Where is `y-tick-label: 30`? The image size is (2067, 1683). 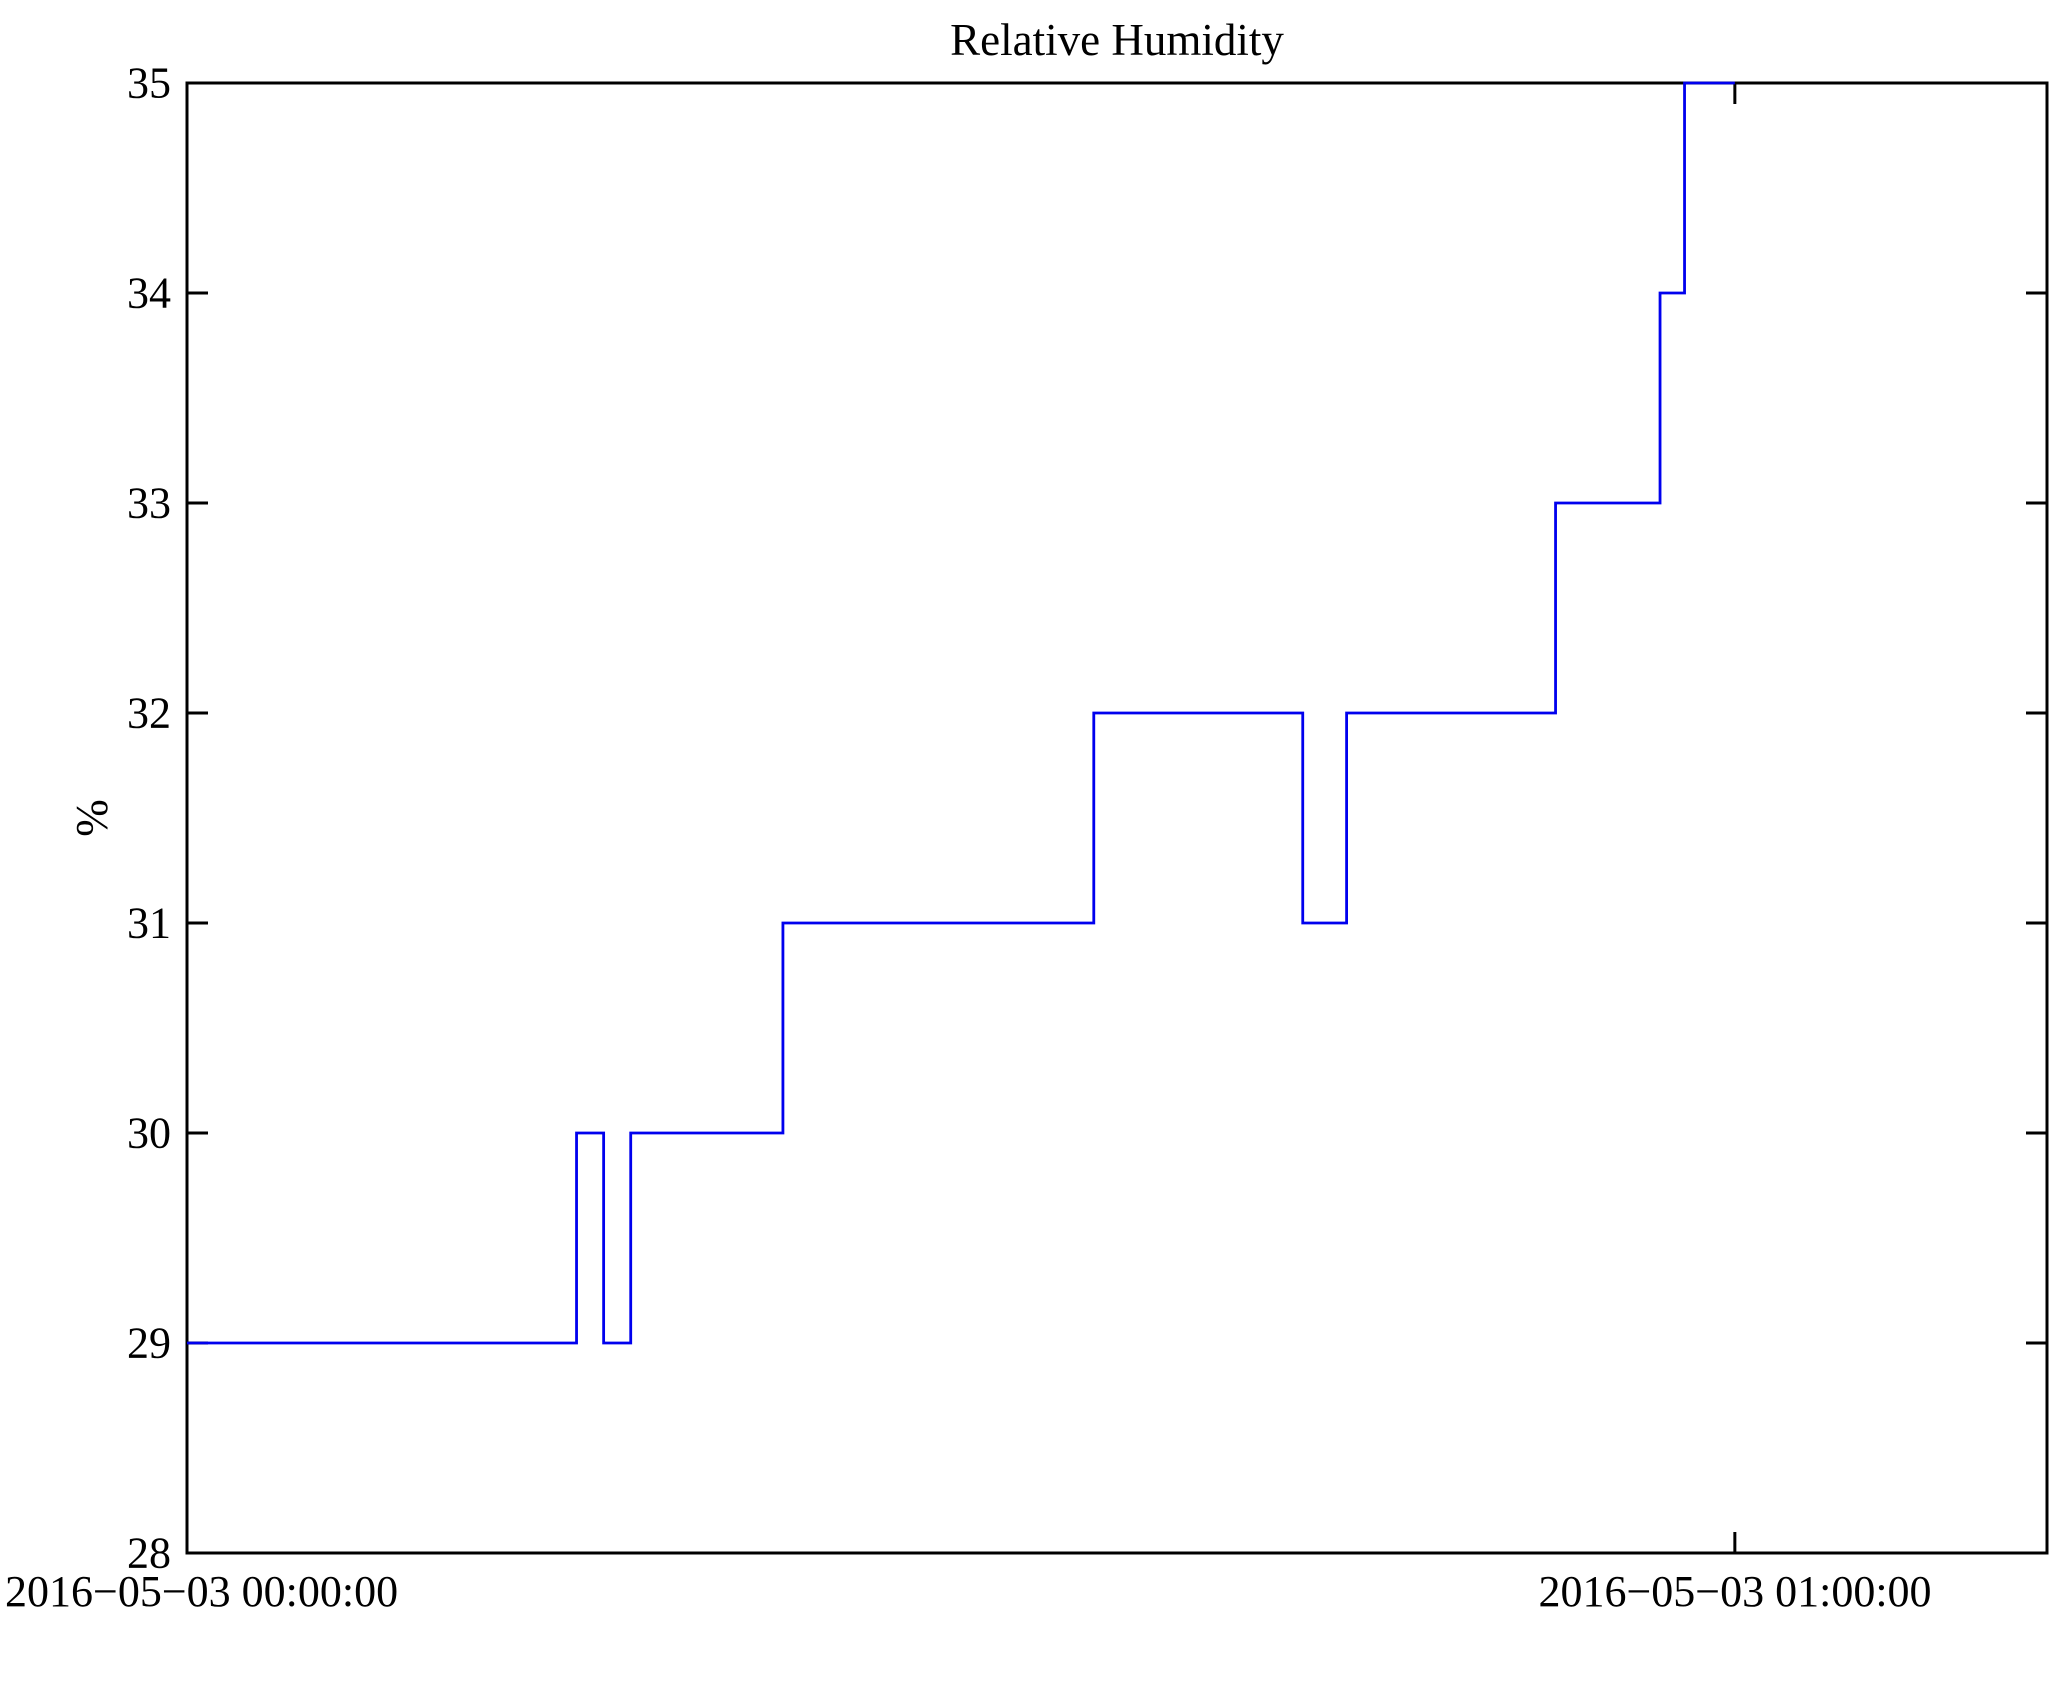
y-tick-label: 30 is located at coordinates (149, 1133).